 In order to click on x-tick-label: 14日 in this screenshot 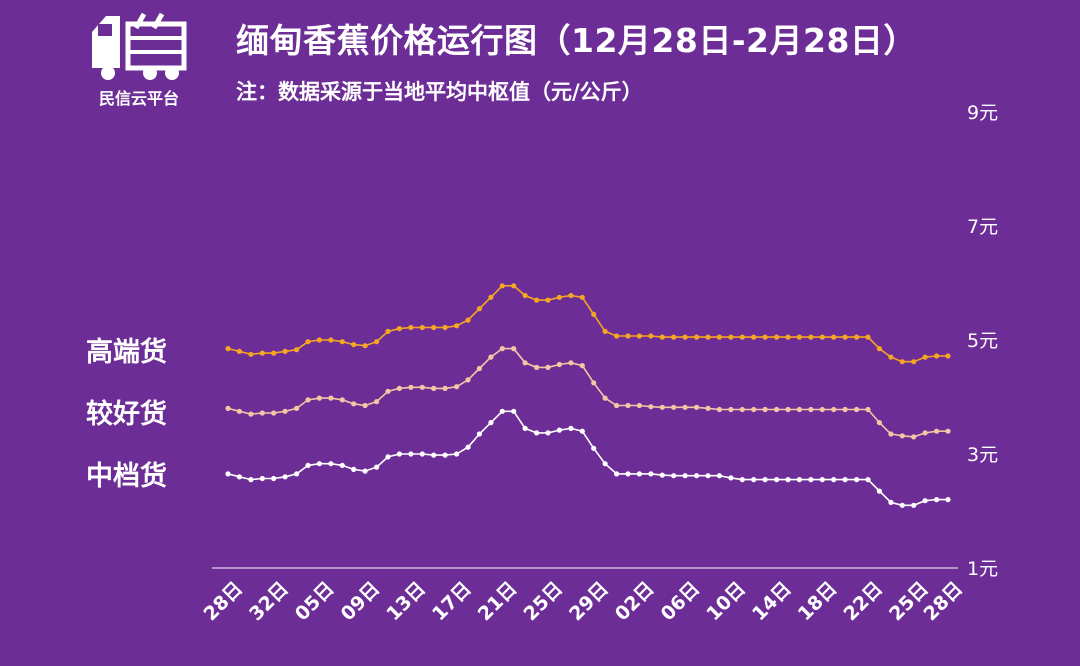, I will do `click(772, 602)`.